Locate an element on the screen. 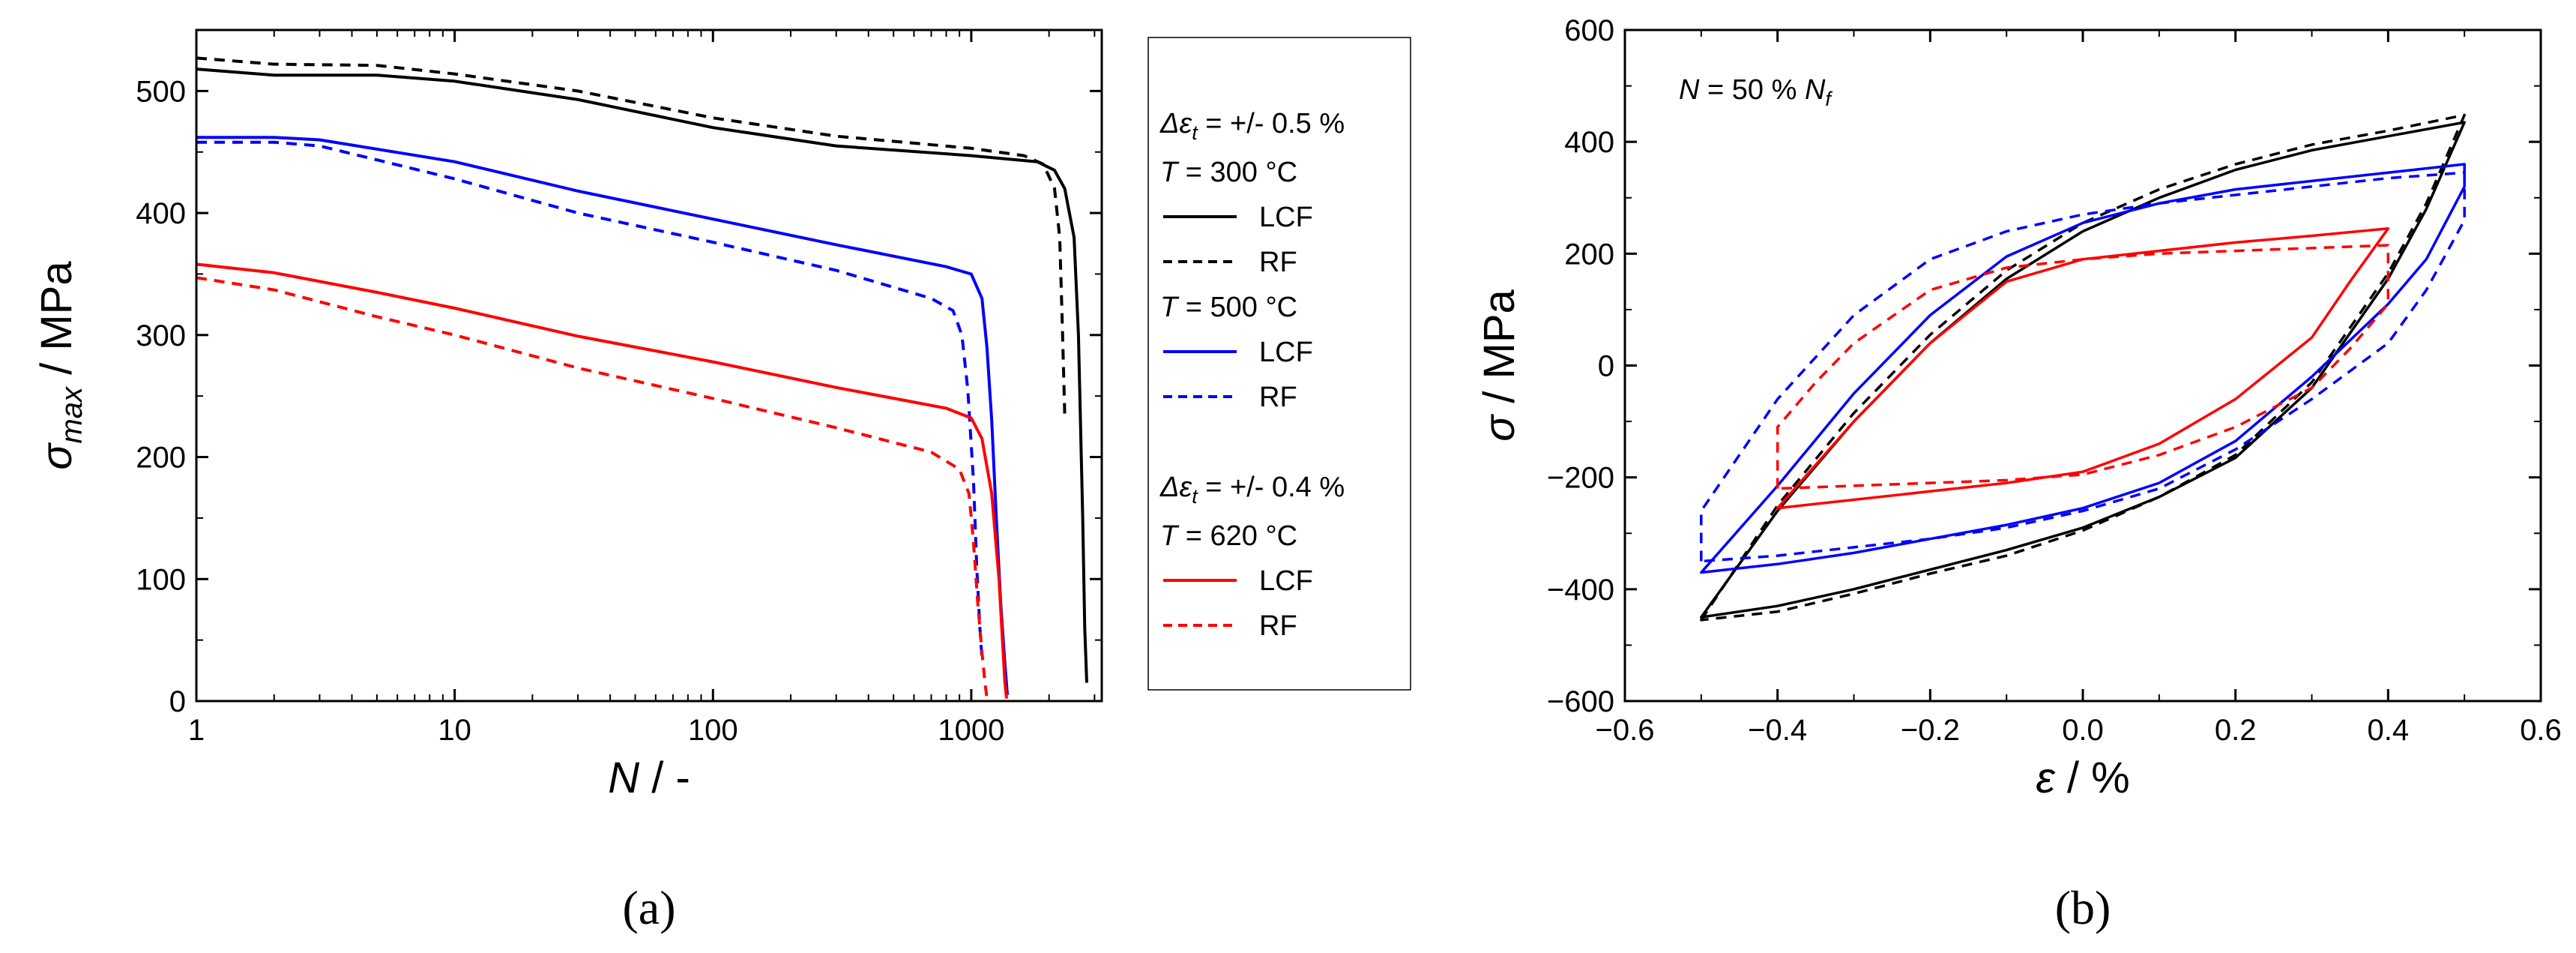 Image resolution: width=2576 pixels, height=953 pixels. panel-a-y-tick-label: 400 is located at coordinates (161, 213).